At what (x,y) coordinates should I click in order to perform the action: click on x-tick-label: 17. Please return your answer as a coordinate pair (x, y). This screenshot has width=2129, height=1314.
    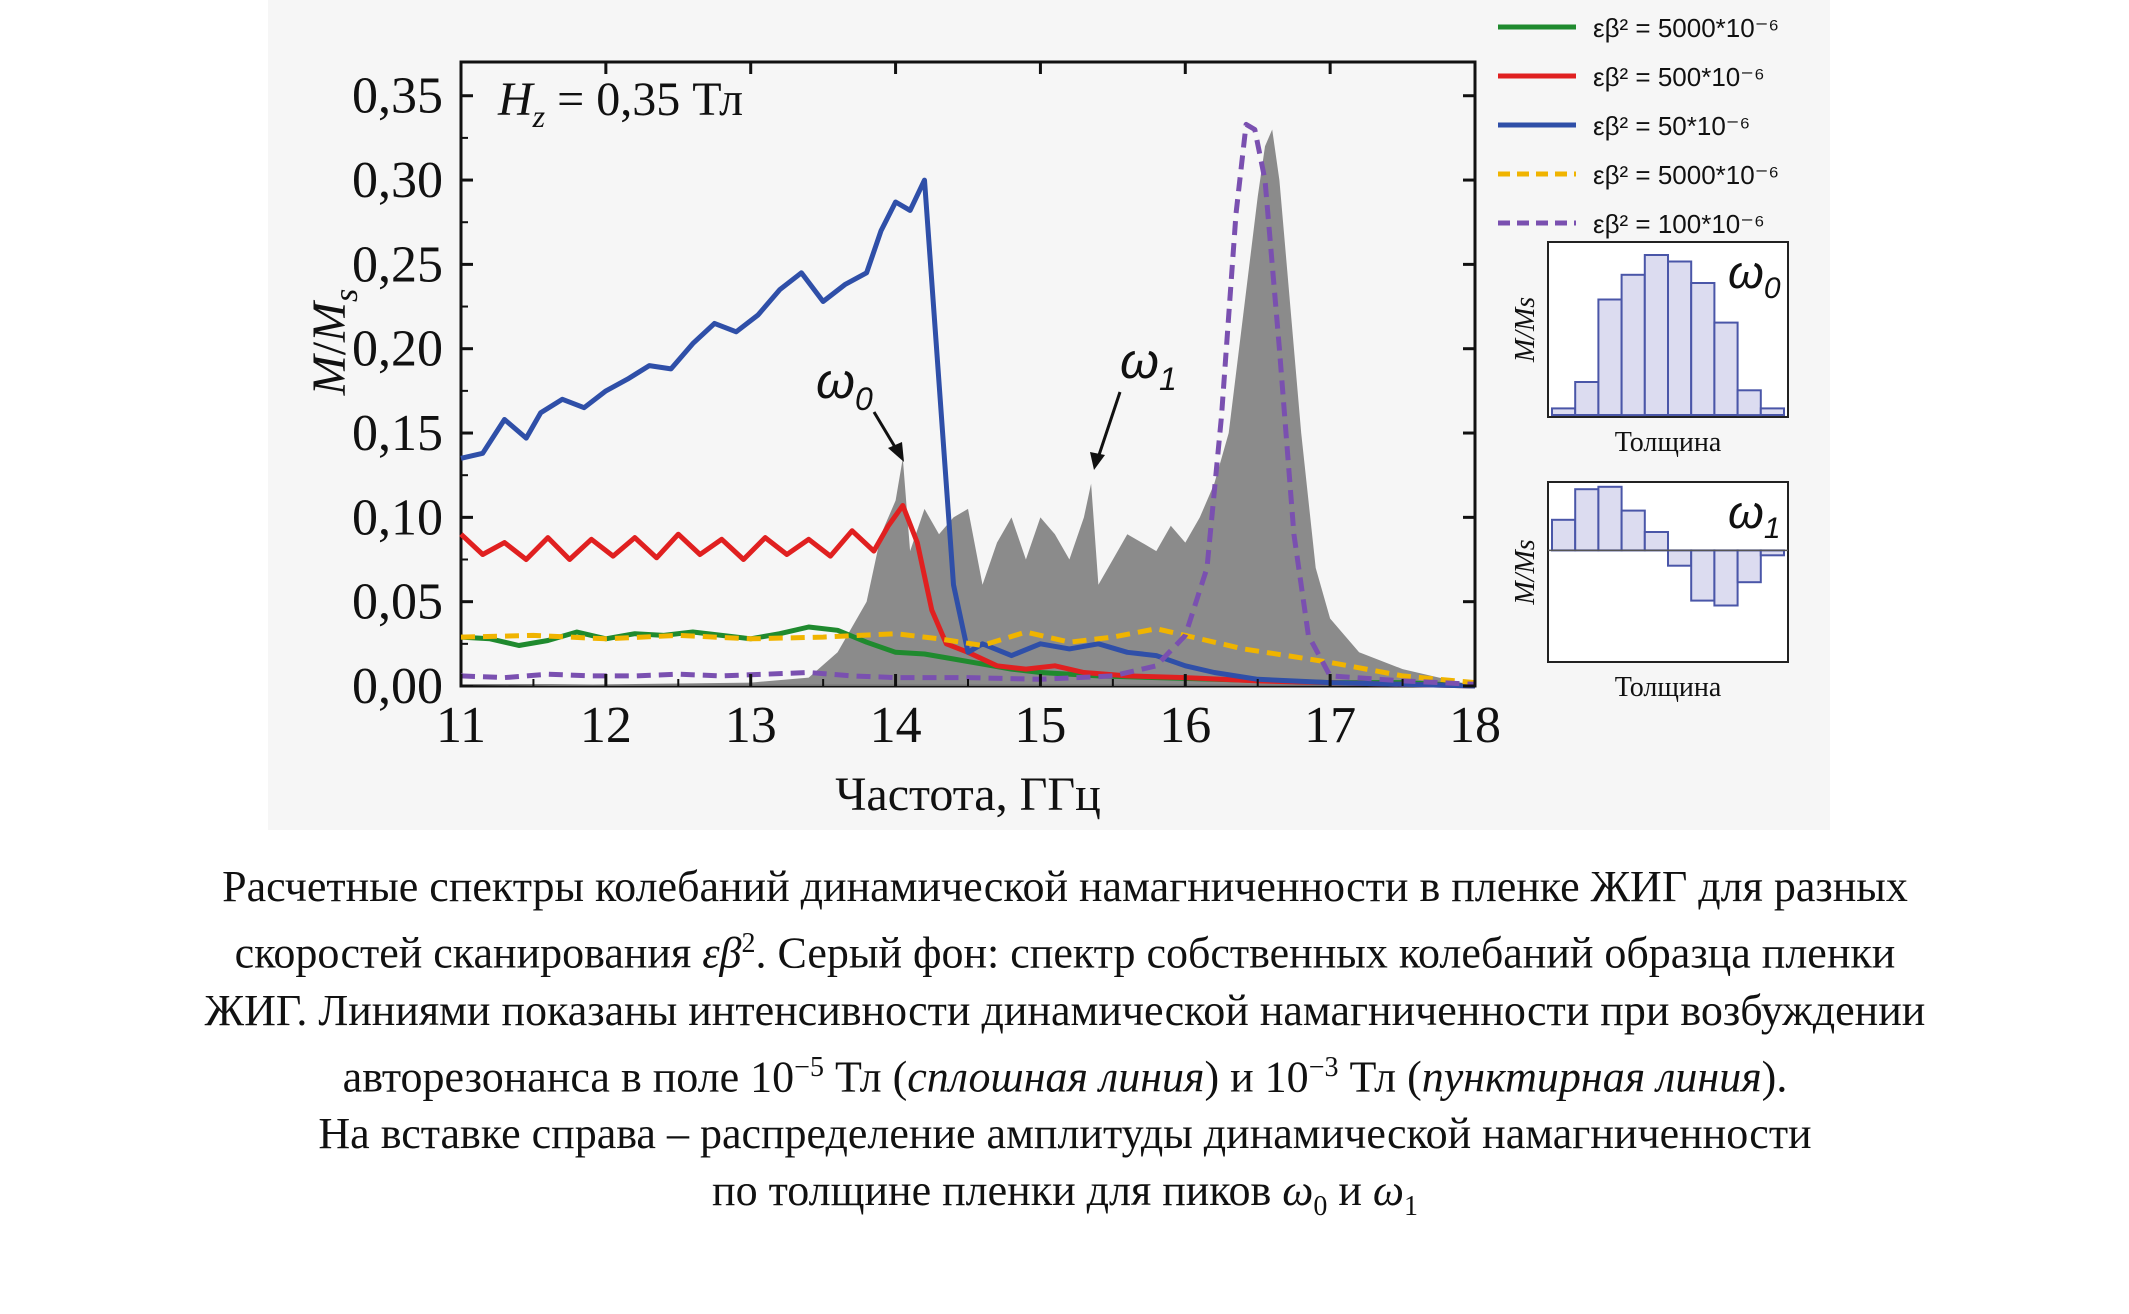
    Looking at the image, I should click on (1330, 725).